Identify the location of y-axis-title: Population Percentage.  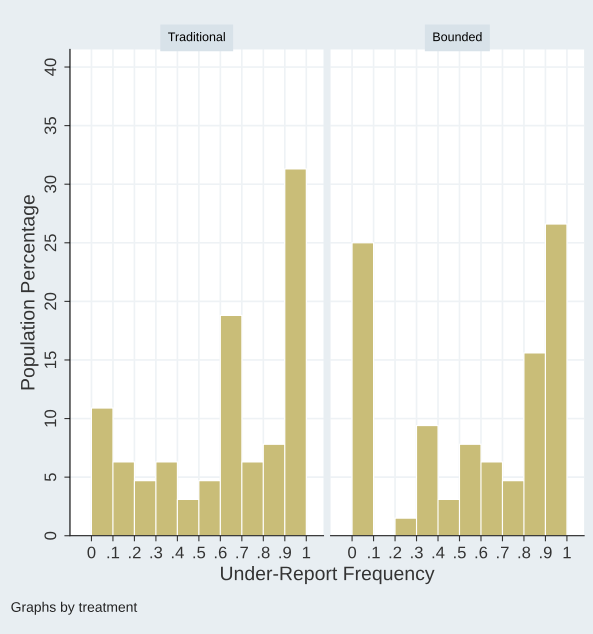
(29, 292).